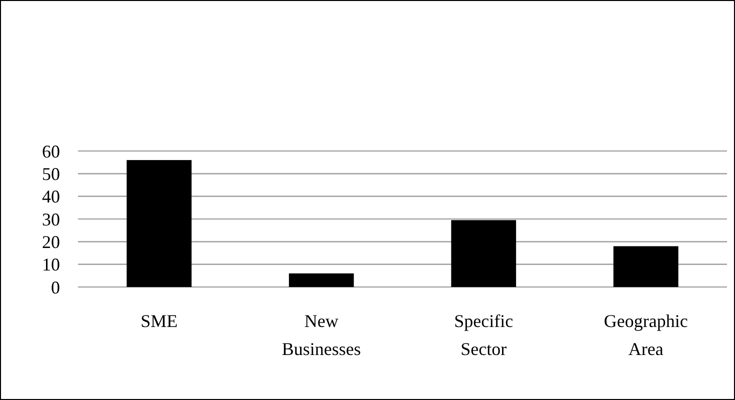  What do you see at coordinates (159, 321) in the screenshot?
I see `x-tick-label: SME` at bounding box center [159, 321].